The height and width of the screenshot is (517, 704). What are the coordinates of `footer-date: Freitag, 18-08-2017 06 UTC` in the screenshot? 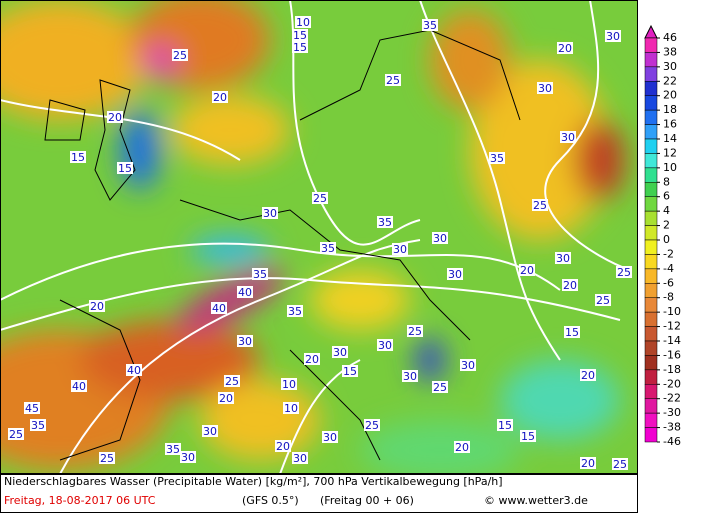 It's located at (80, 500).